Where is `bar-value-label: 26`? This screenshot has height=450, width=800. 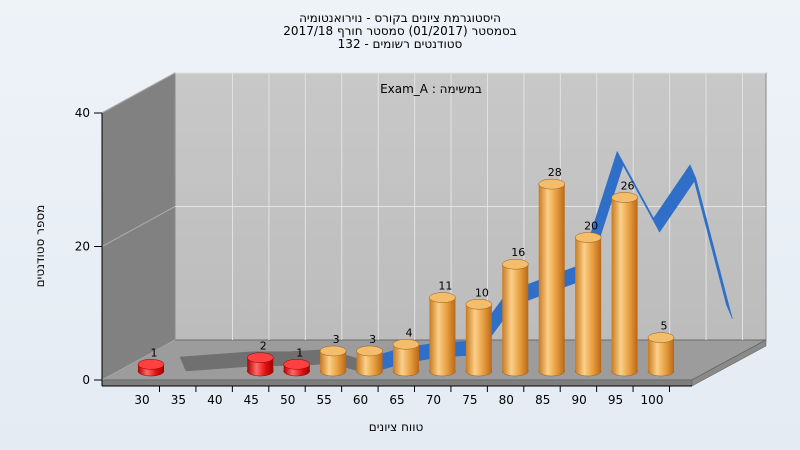
bar-value-label: 26 is located at coordinates (628, 185).